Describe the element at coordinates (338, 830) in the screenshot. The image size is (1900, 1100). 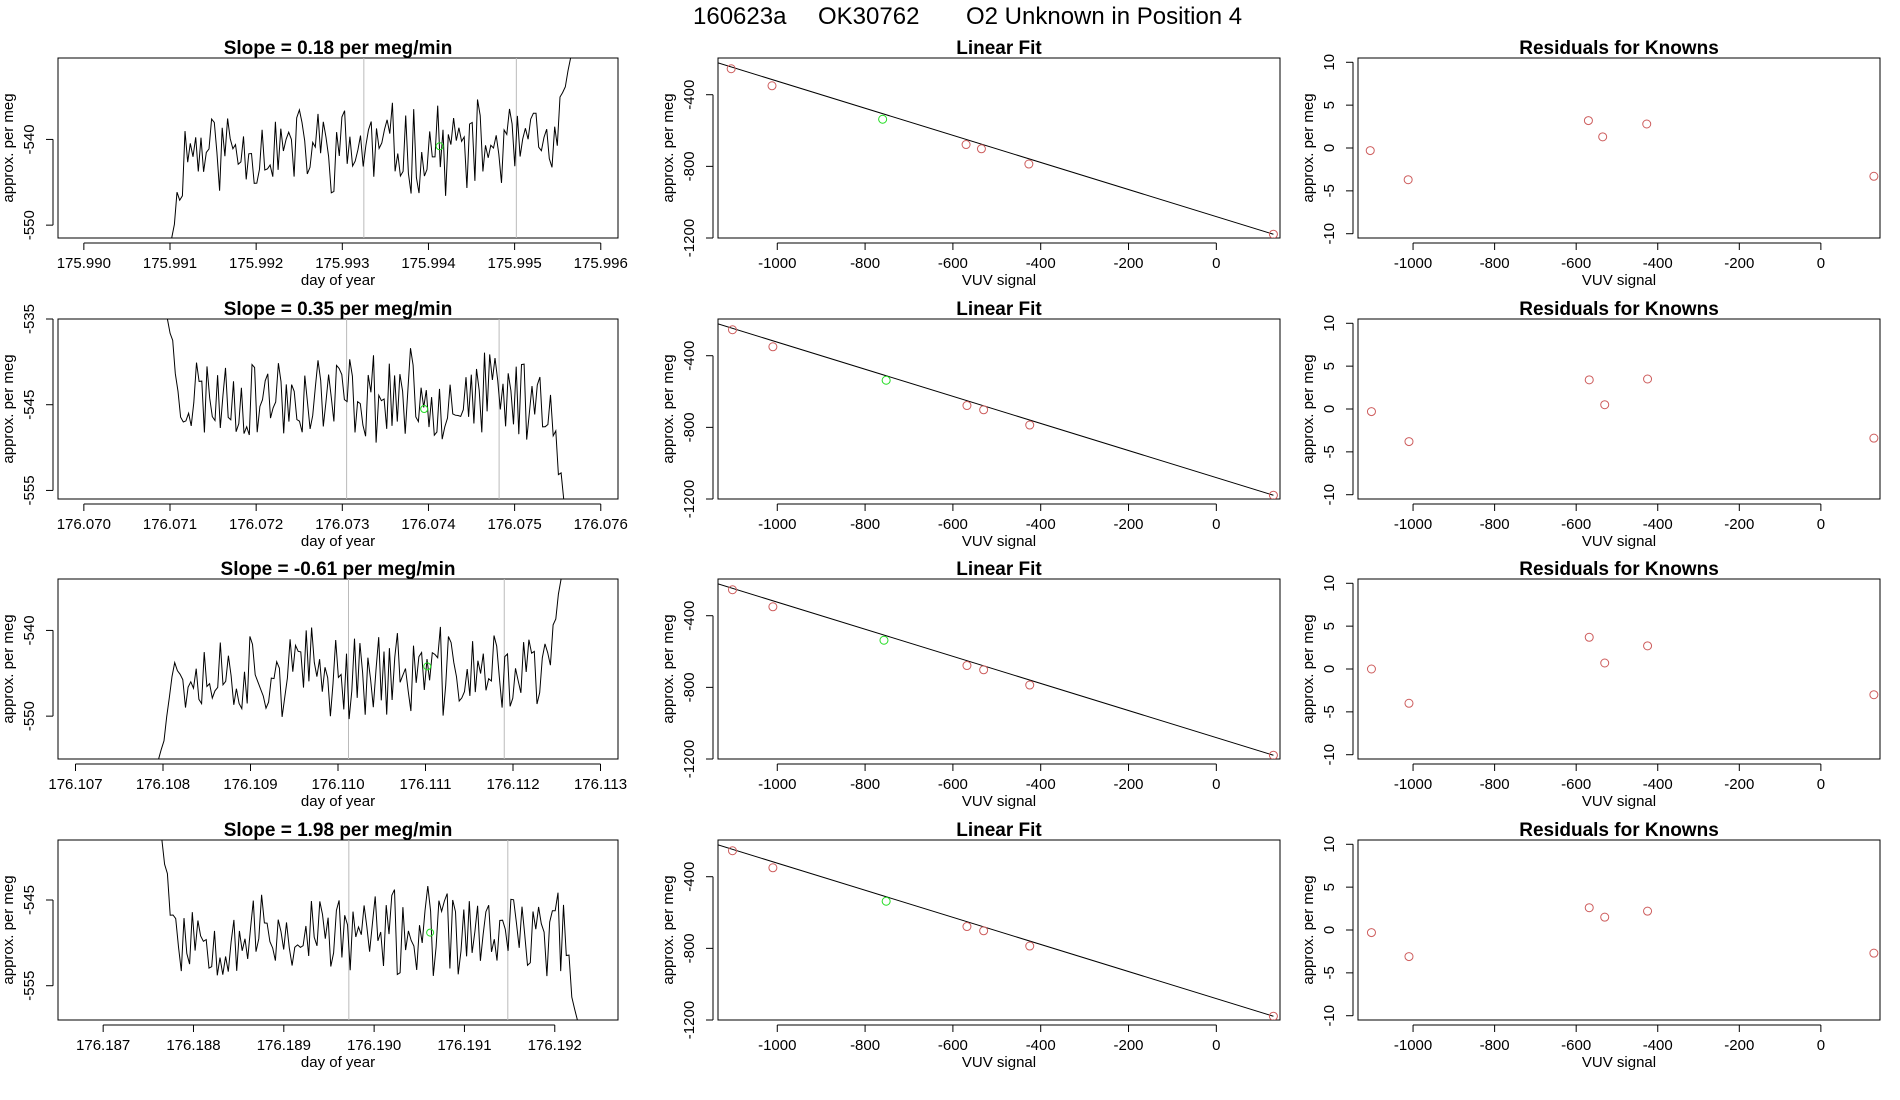
I see `panel-title: Slope = 1.98 per meg/min` at that location.